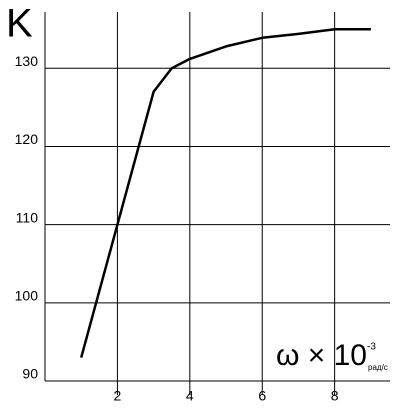 This screenshot has width=413, height=412. I want to click on x-axis-label: ω × 10, so click(321, 355).